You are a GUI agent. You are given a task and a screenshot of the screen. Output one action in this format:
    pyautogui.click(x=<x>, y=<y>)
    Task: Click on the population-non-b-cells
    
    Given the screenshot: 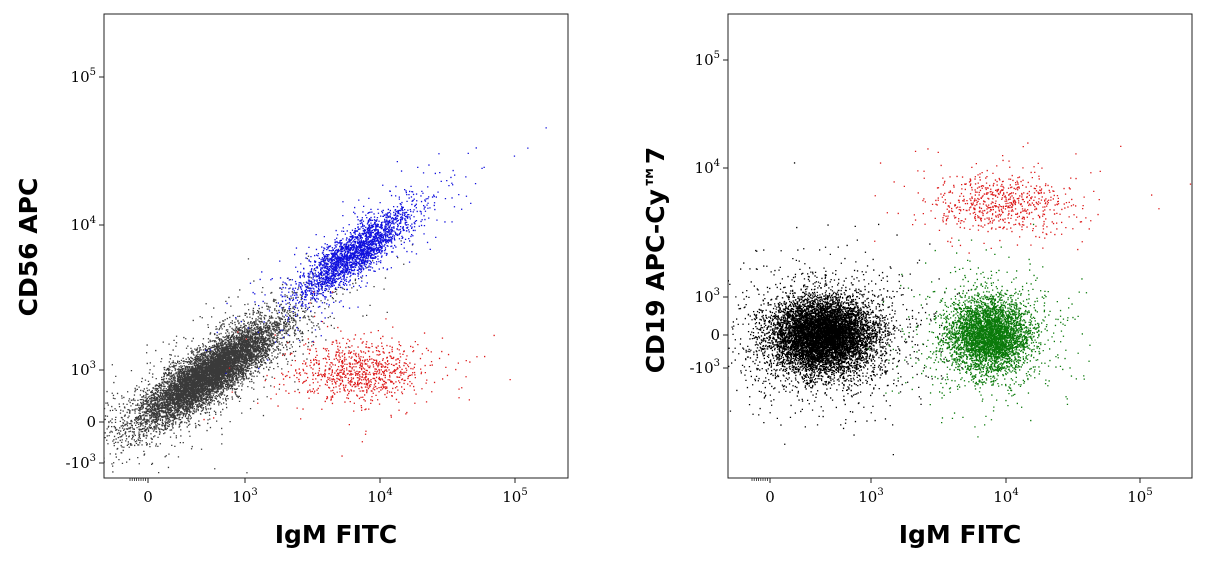 What is the action you would take?
    pyautogui.click(x=859, y=309)
    